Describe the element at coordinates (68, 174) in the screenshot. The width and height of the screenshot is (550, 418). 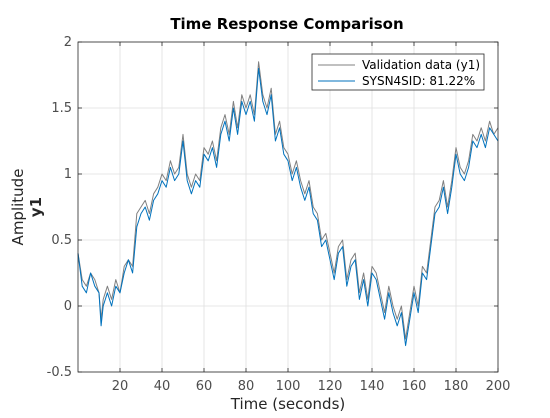
I see `y-tick-label-3: 1` at that location.